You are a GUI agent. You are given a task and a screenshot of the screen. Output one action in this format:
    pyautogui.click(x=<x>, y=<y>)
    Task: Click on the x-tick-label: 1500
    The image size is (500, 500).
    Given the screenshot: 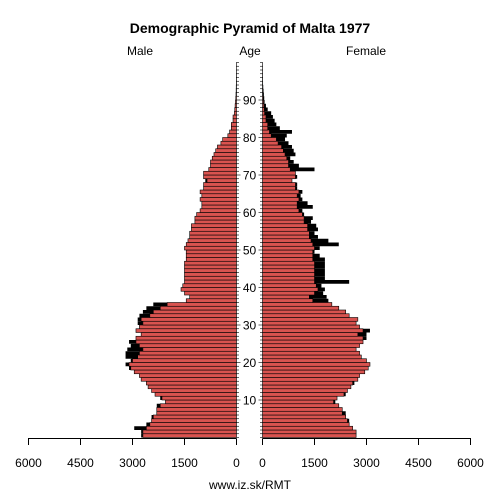 What is the action you would take?
    pyautogui.click(x=184, y=463)
    